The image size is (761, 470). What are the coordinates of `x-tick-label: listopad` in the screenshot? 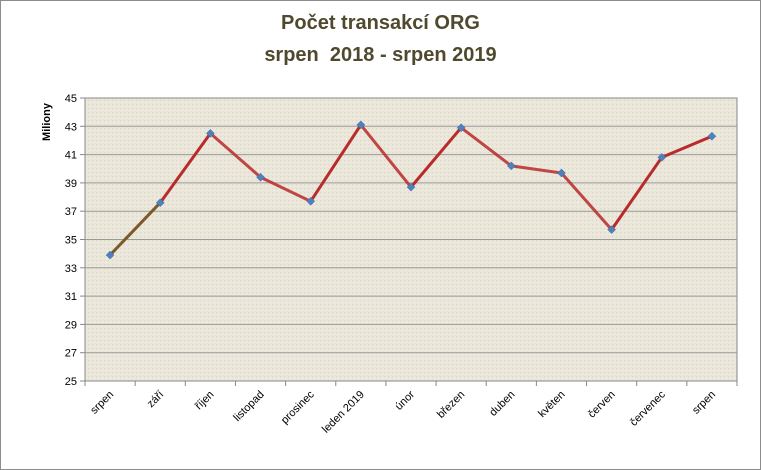 It's located at (248, 406).